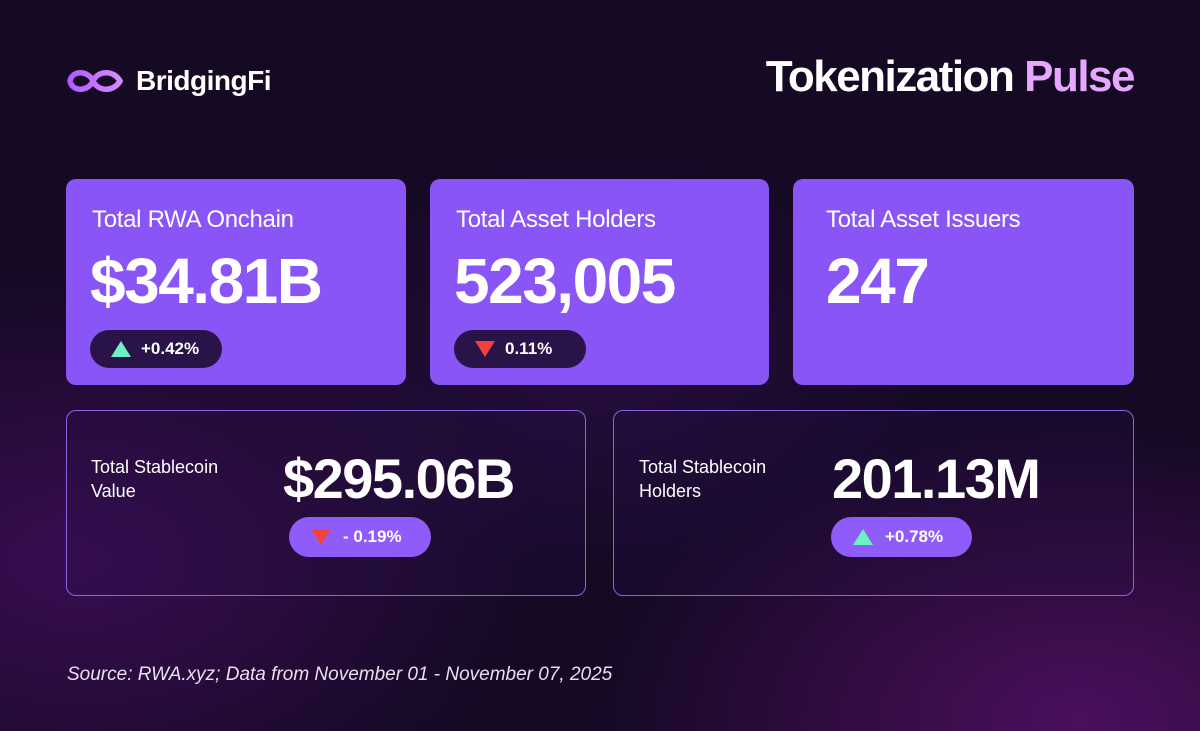 Image resolution: width=1200 pixels, height=731 pixels. What do you see at coordinates (878, 281) in the screenshot?
I see `metric-value: 247` at bounding box center [878, 281].